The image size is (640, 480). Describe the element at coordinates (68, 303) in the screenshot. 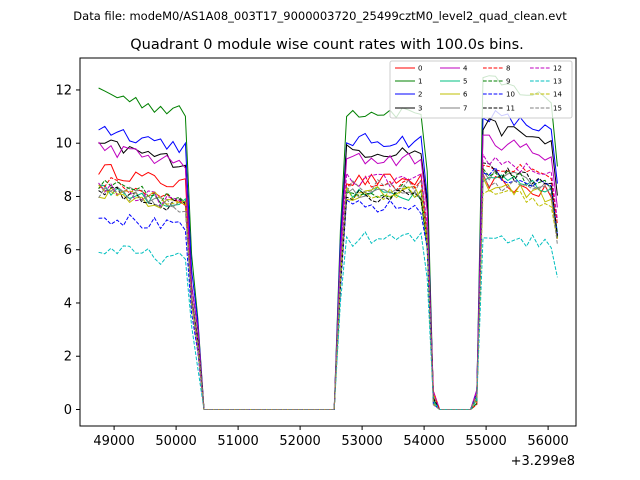

I see `y-tick-label: 4` at that location.